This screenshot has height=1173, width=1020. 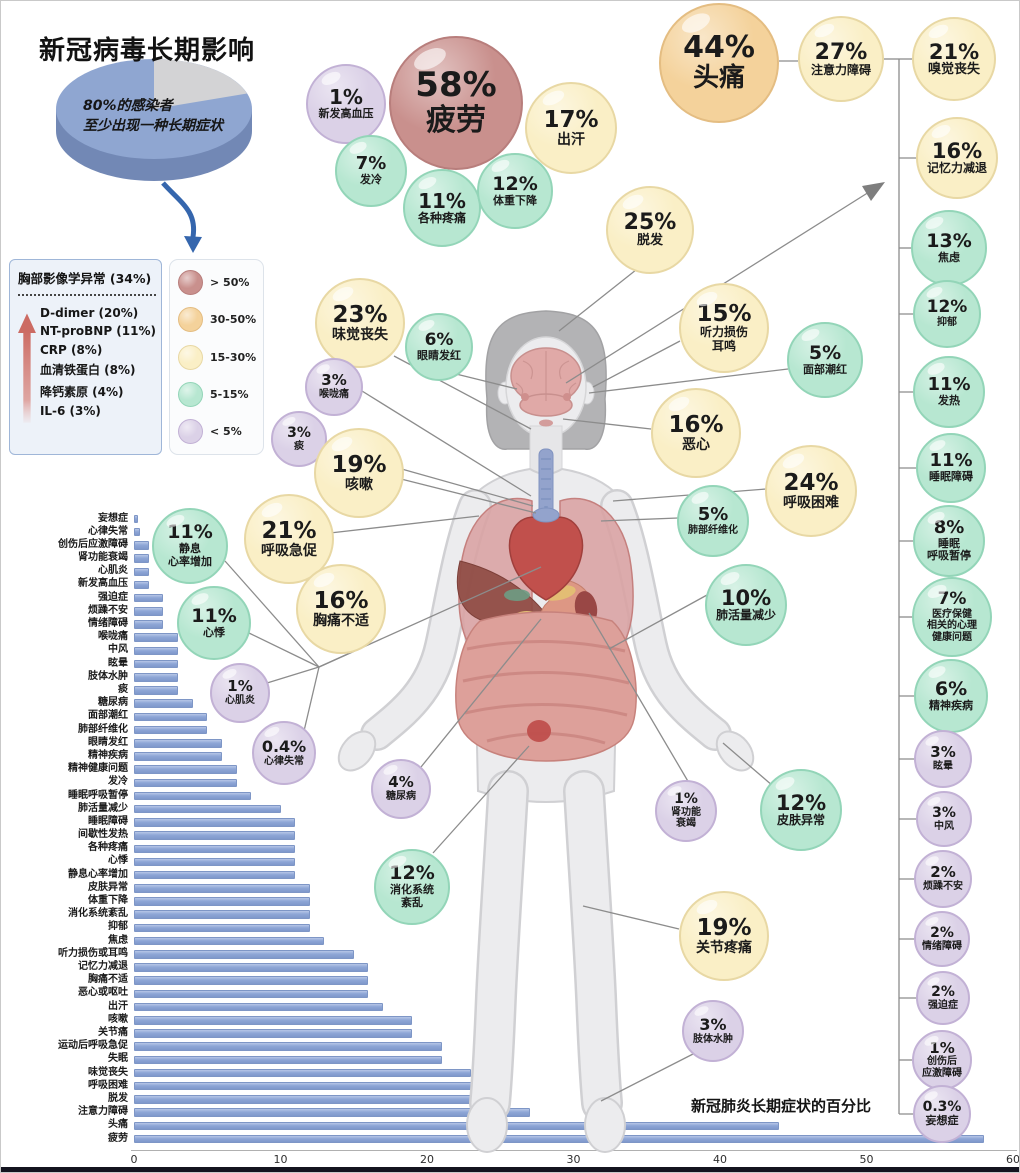 What do you see at coordinates (371, 164) in the screenshot?
I see `bubble-percent: 7%` at bounding box center [371, 164].